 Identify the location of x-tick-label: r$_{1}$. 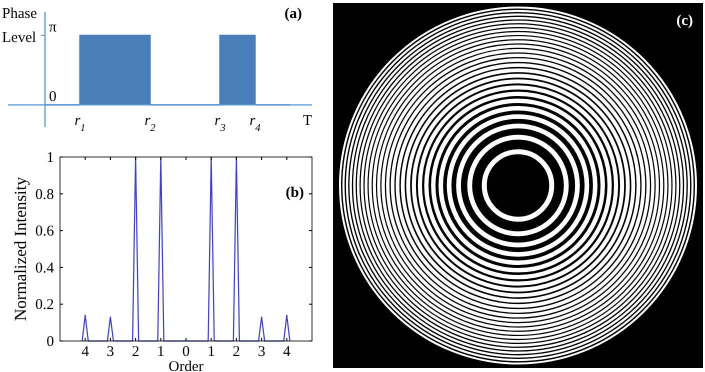
(80, 123).